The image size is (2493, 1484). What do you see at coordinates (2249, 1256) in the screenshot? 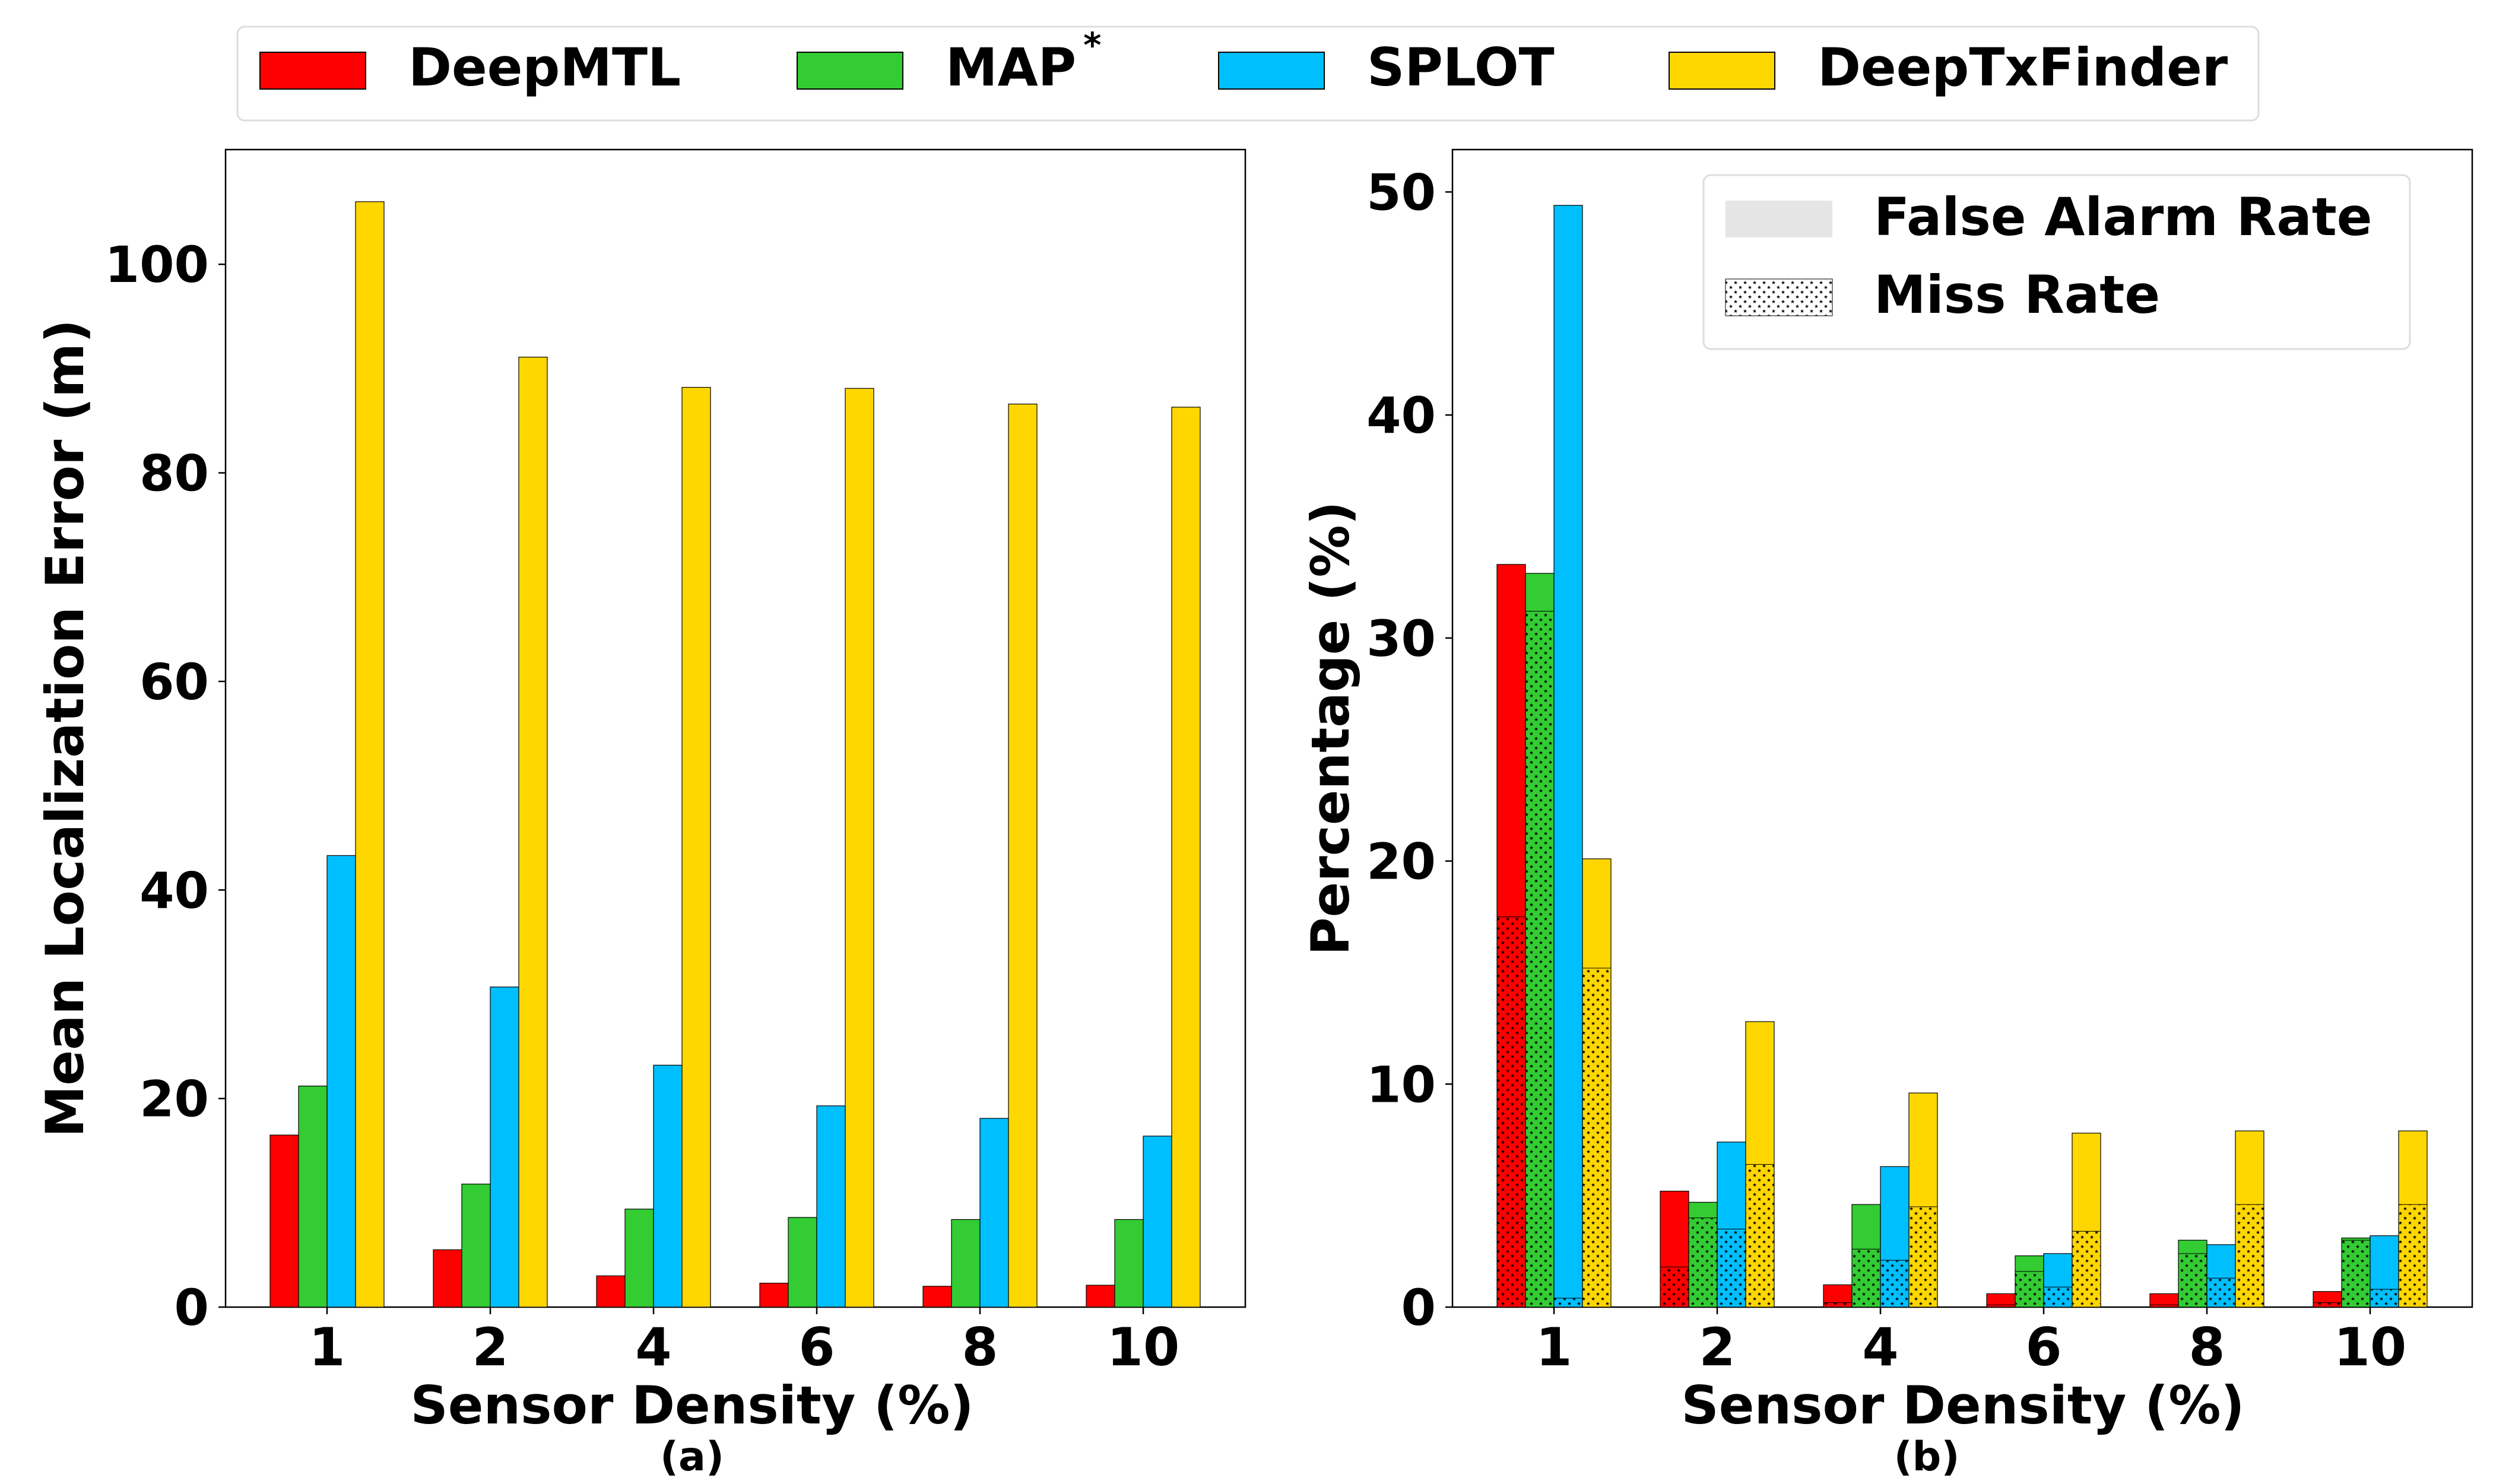
I see `panel-b-bar-deeptxfinder-8-miss` at bounding box center [2249, 1256].